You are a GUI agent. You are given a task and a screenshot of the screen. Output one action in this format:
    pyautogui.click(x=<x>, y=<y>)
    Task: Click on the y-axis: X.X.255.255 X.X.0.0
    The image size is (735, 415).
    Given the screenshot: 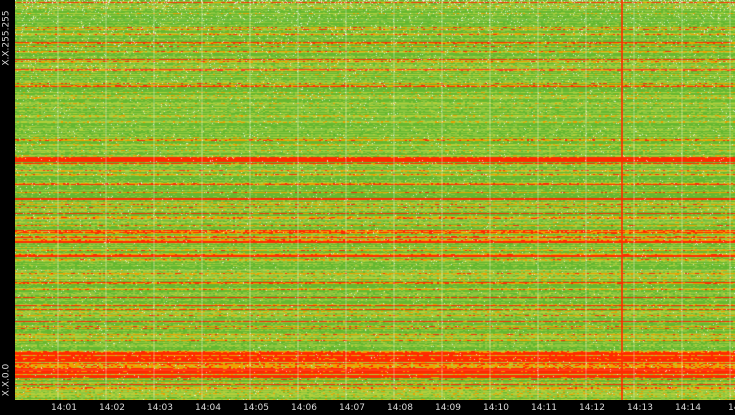 What is the action you would take?
    pyautogui.click(x=7, y=200)
    